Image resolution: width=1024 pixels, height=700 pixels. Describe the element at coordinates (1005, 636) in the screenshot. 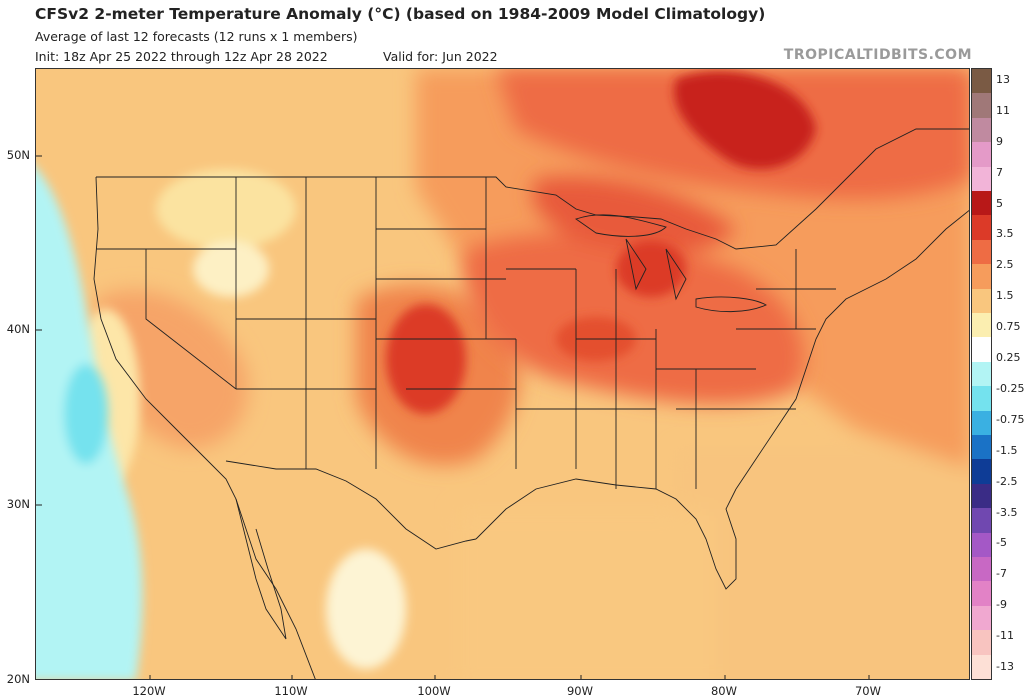

I see `colorbar-tick-label: -11` at that location.